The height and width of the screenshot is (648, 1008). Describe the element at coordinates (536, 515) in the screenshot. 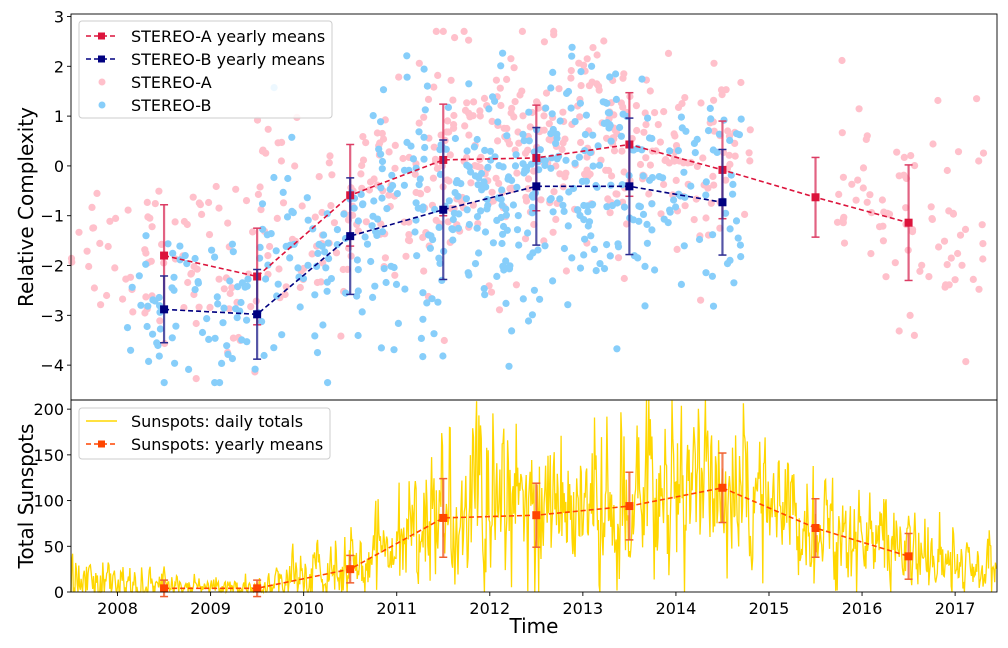

I see `sunspots-mean-marker` at that location.